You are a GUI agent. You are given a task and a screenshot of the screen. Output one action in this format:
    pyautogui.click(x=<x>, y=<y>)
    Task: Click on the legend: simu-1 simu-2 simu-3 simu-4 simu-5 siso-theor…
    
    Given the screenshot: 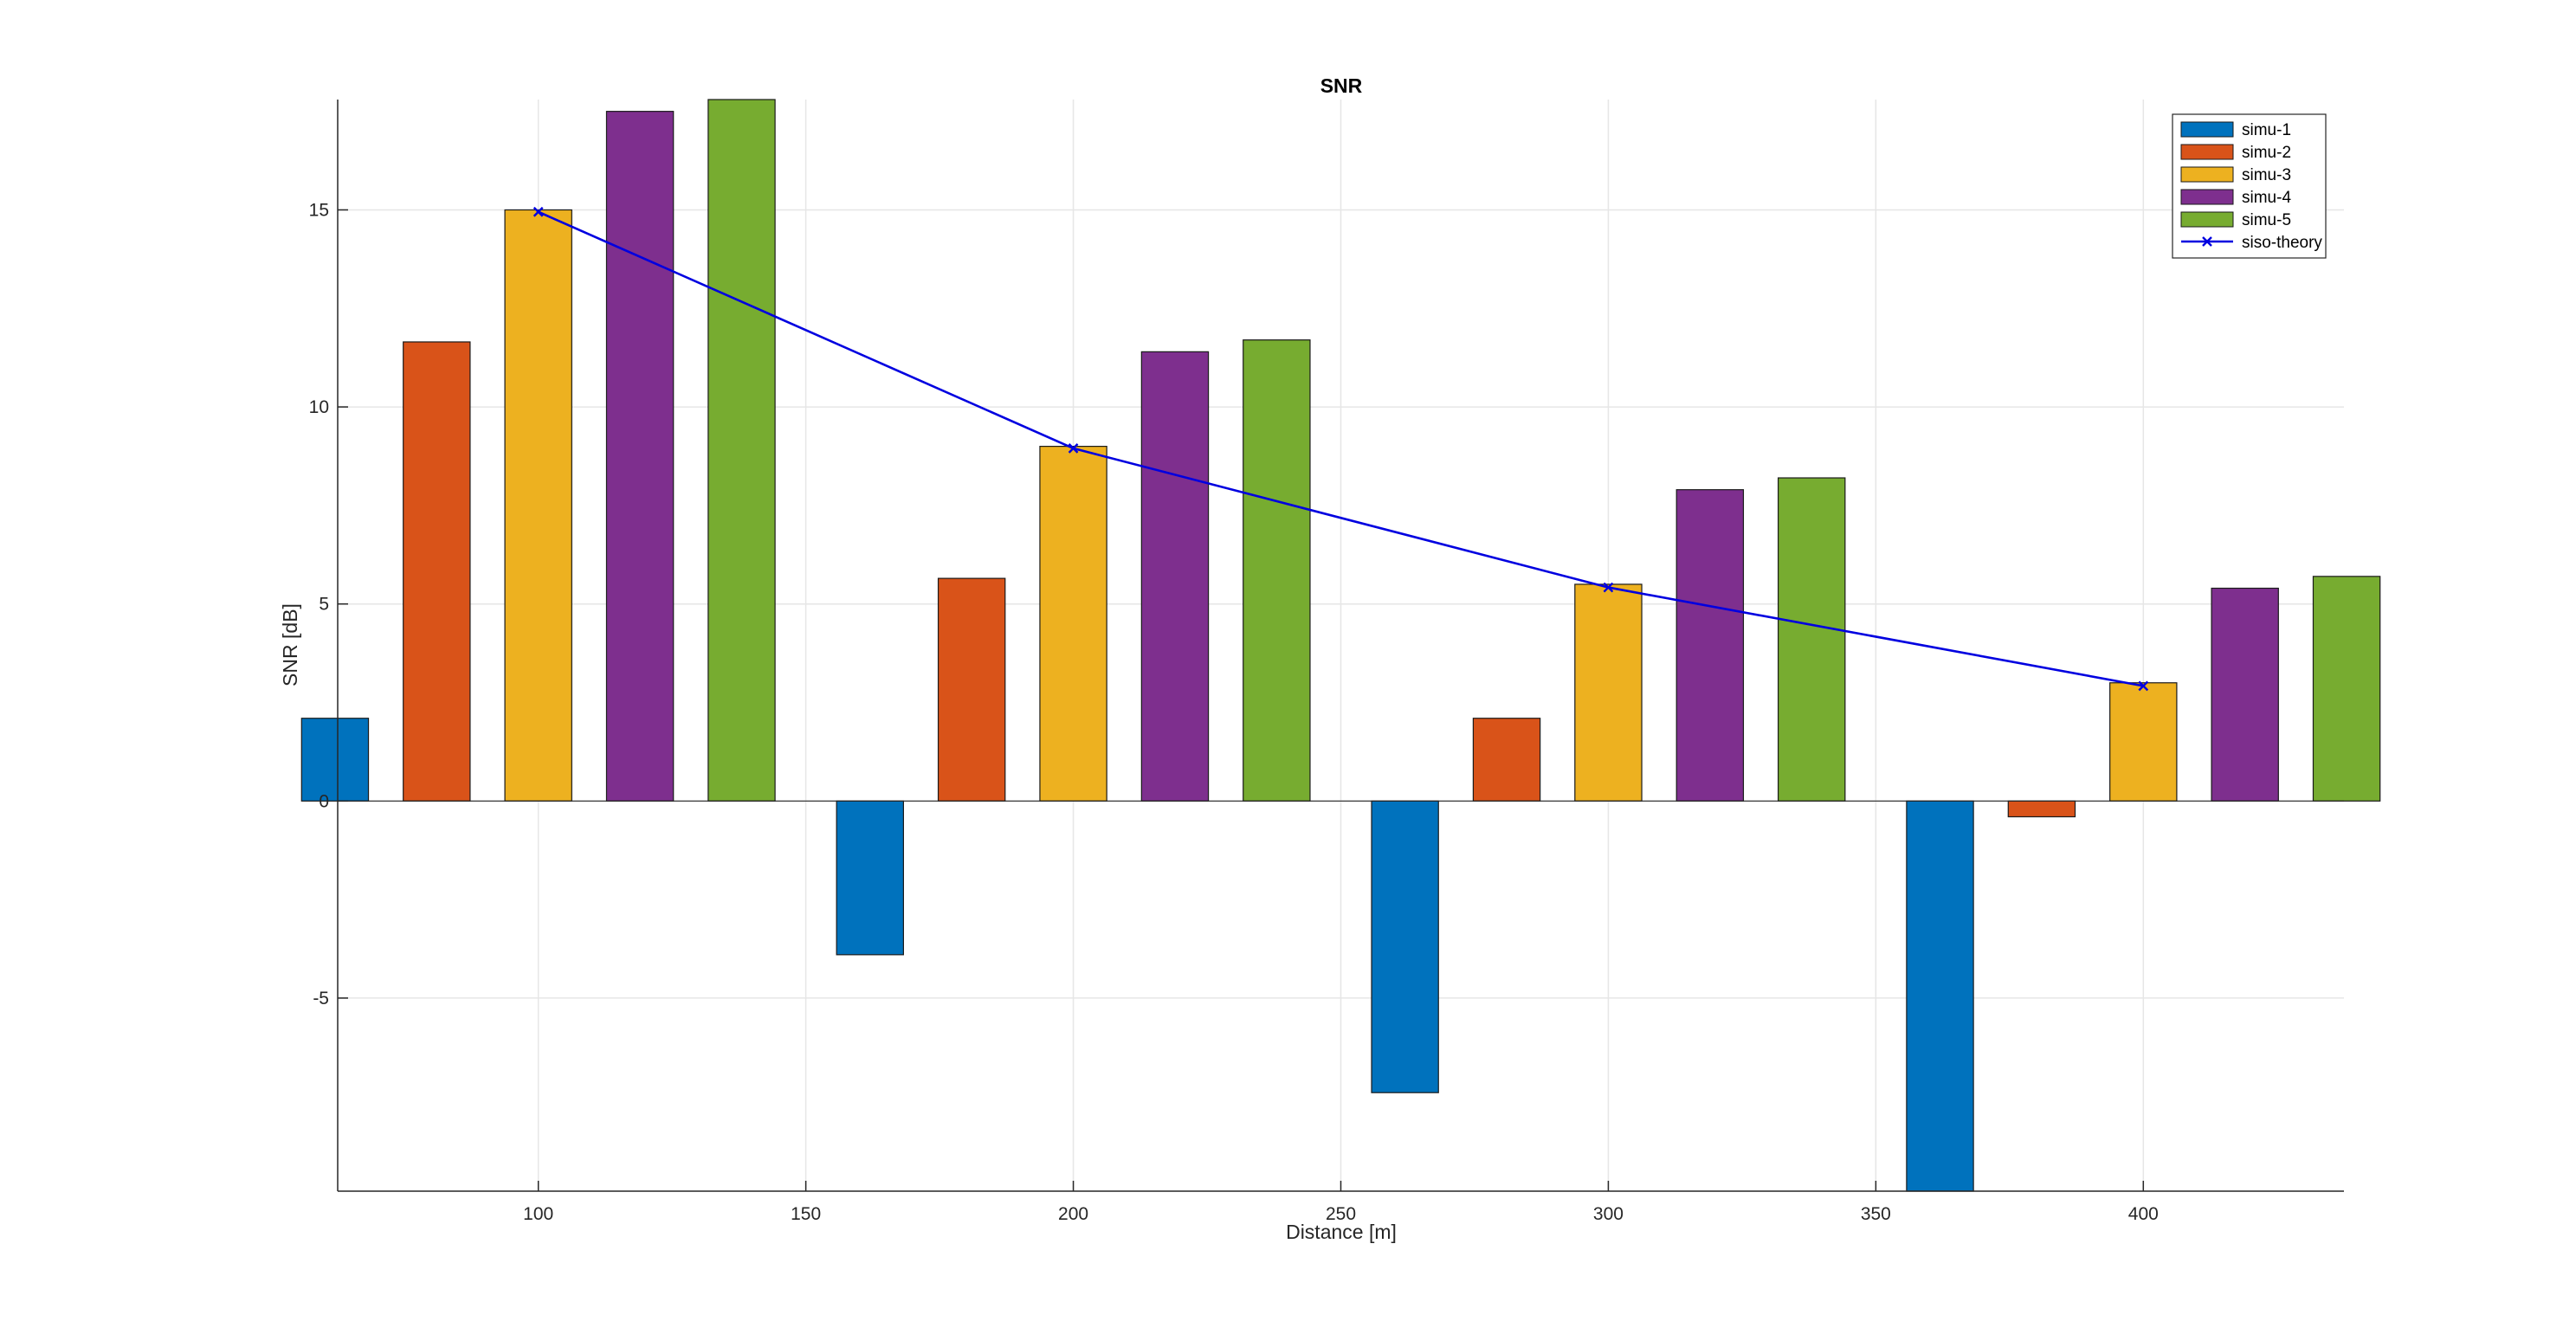 What is the action you would take?
    pyautogui.click(x=2249, y=186)
    